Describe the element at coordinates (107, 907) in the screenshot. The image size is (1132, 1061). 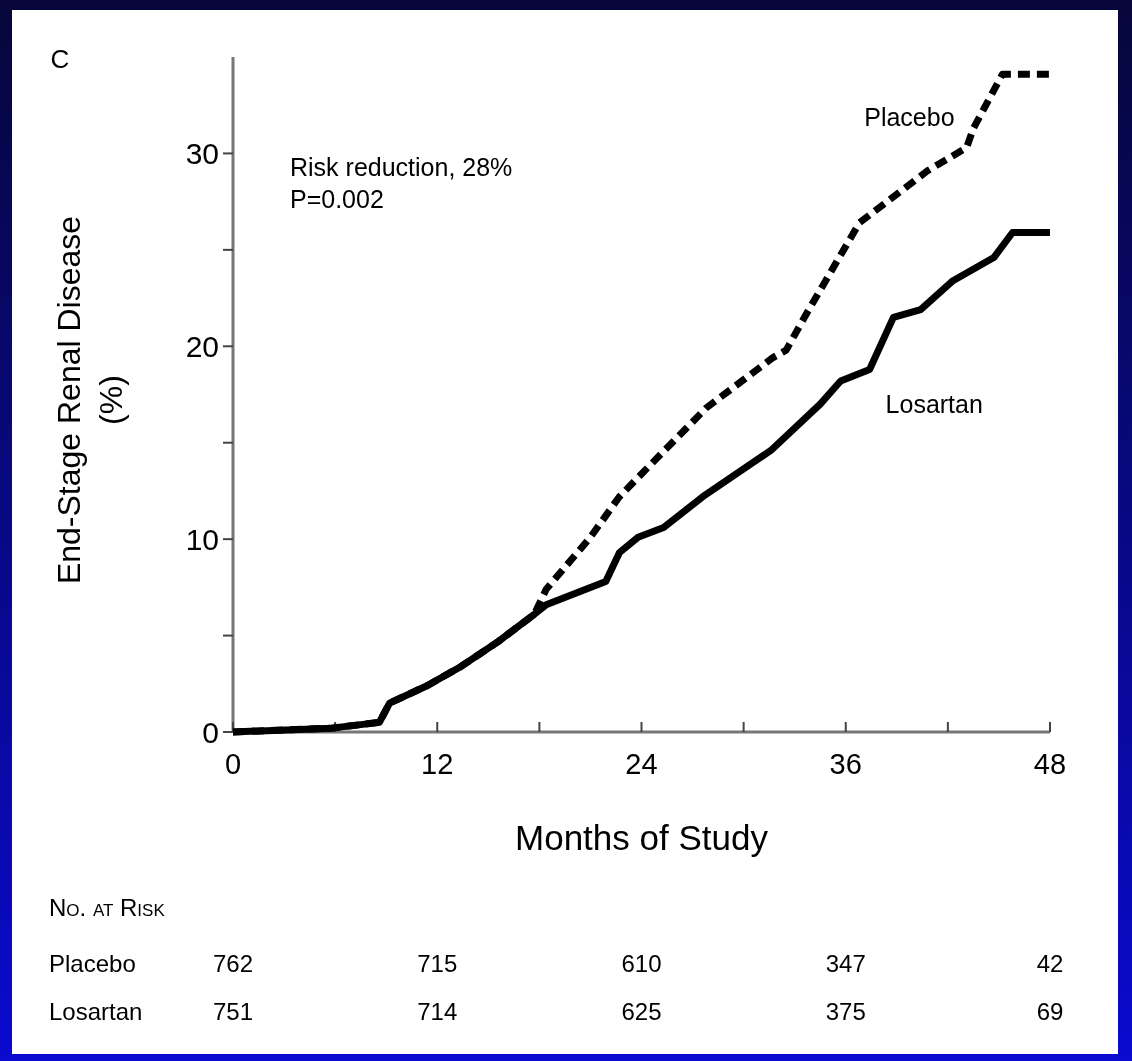
I see `text: No. at Risk` at that location.